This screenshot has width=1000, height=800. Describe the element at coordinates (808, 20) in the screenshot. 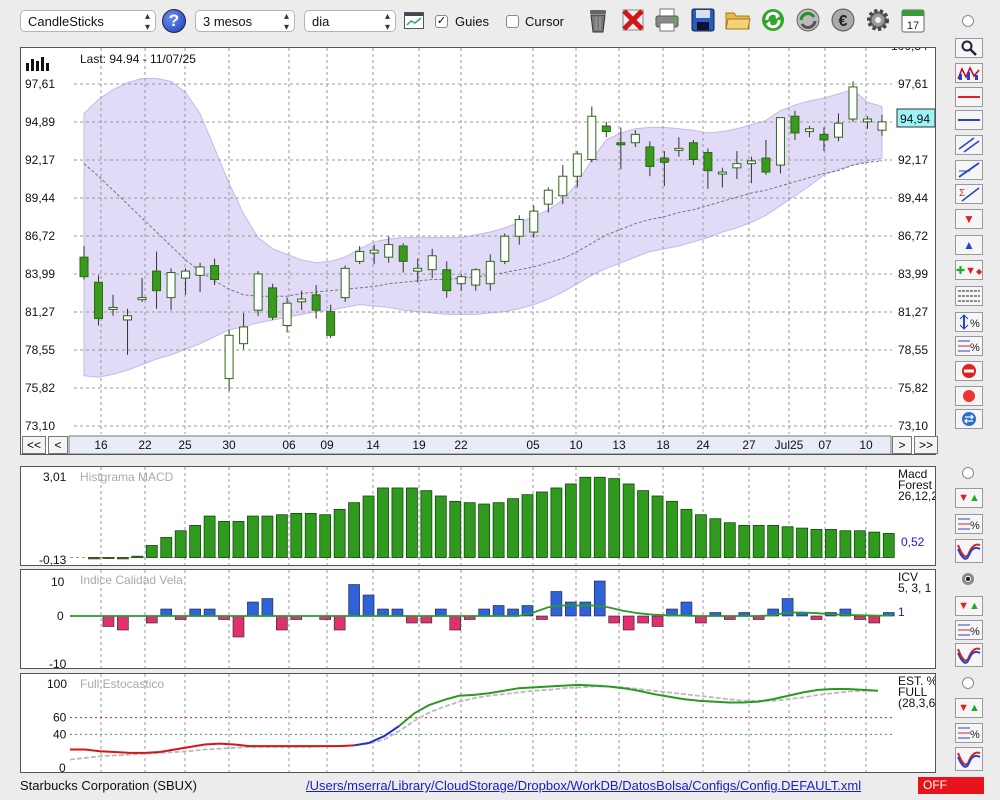

I see `sync-icon` at that location.